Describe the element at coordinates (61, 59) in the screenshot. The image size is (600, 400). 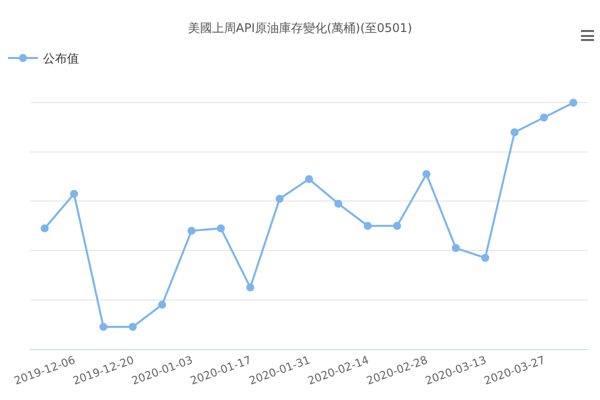
I see `legend-label: 公布值` at that location.